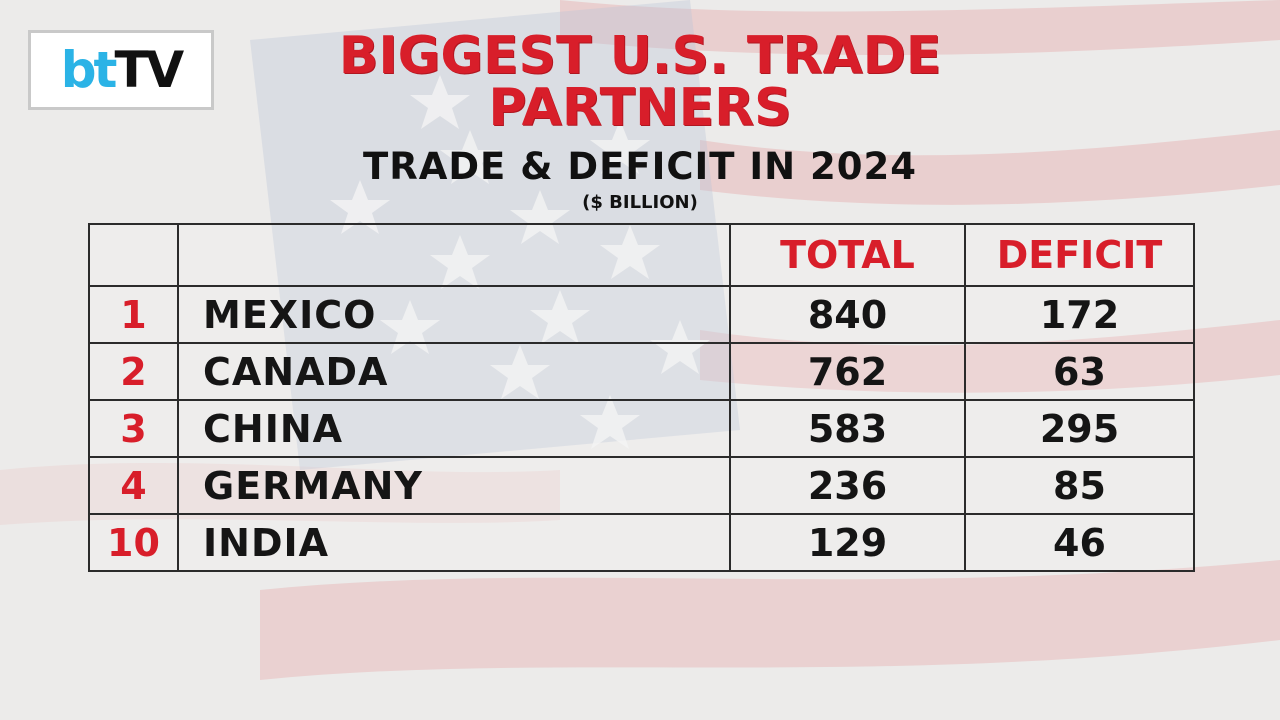 This screenshot has width=1280, height=720. What do you see at coordinates (133, 542) in the screenshot?
I see `rank-cell: 10` at bounding box center [133, 542].